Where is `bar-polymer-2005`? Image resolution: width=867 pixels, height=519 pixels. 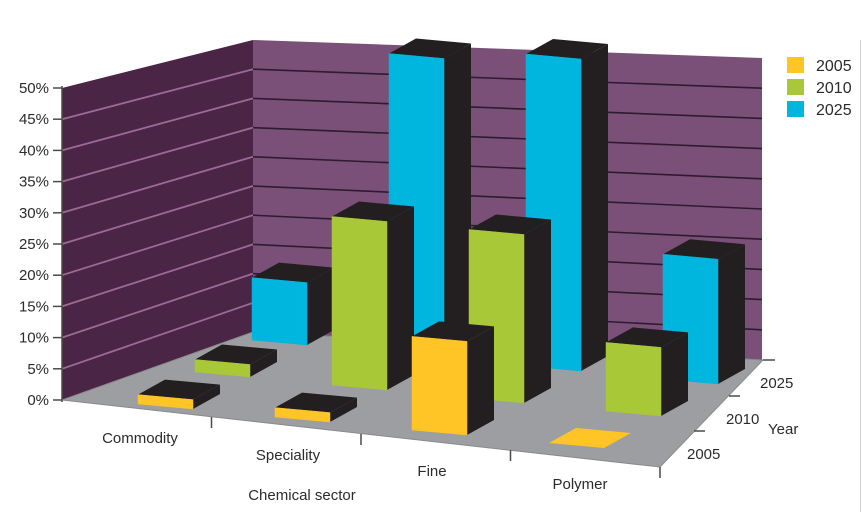 bar-polymer-2005 is located at coordinates (590, 438).